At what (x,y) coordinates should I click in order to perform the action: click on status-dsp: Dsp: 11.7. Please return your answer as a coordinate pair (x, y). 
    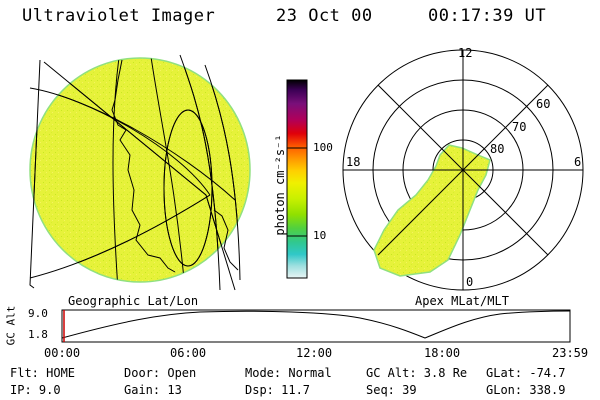
    Looking at the image, I should click on (278, 390).